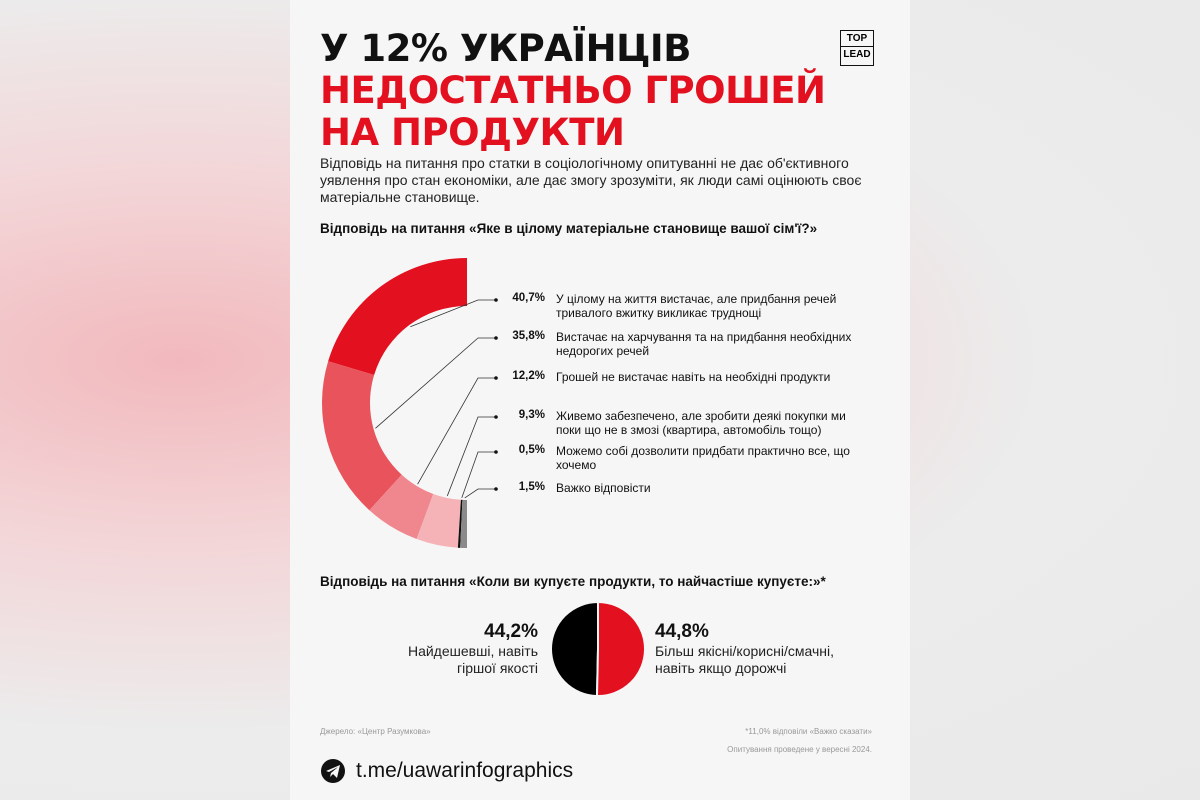 The width and height of the screenshot is (1200, 800). What do you see at coordinates (465, 770) in the screenshot?
I see `telegram-link: t.me/uawarinfographics` at bounding box center [465, 770].